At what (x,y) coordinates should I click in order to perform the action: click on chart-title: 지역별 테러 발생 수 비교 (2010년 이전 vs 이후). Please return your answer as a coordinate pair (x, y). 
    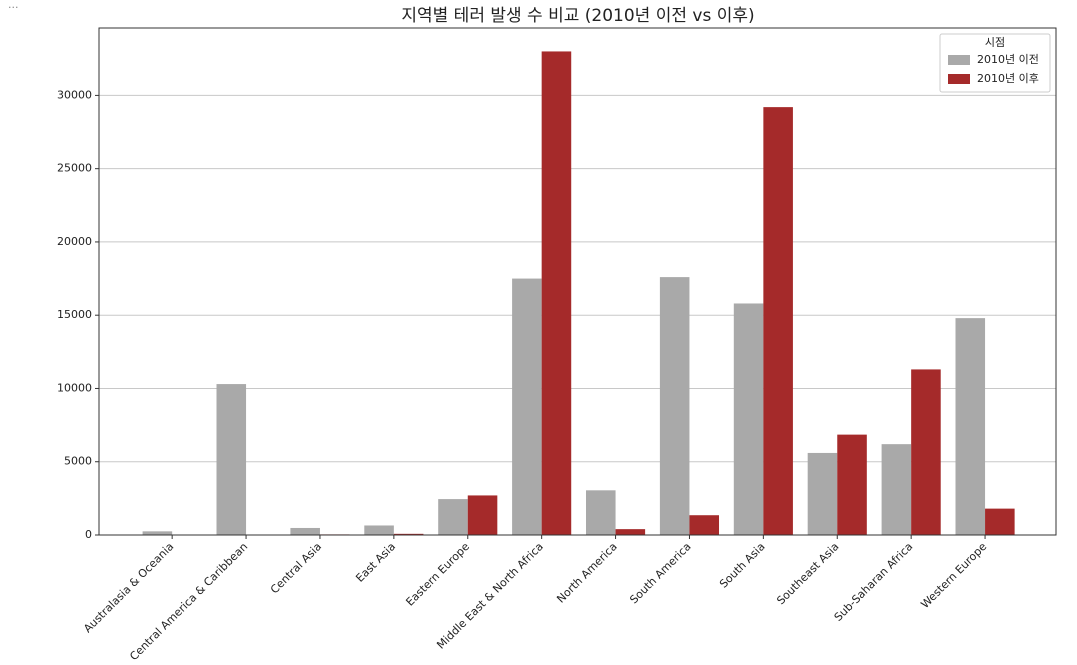
    Looking at the image, I should click on (577, 16).